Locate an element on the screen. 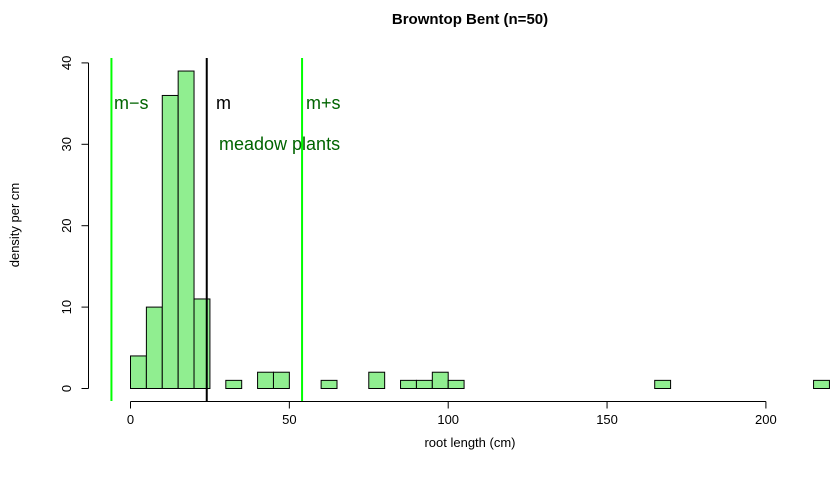 The width and height of the screenshot is (832, 482). y-axis-label: density per cm is located at coordinates (14, 225).